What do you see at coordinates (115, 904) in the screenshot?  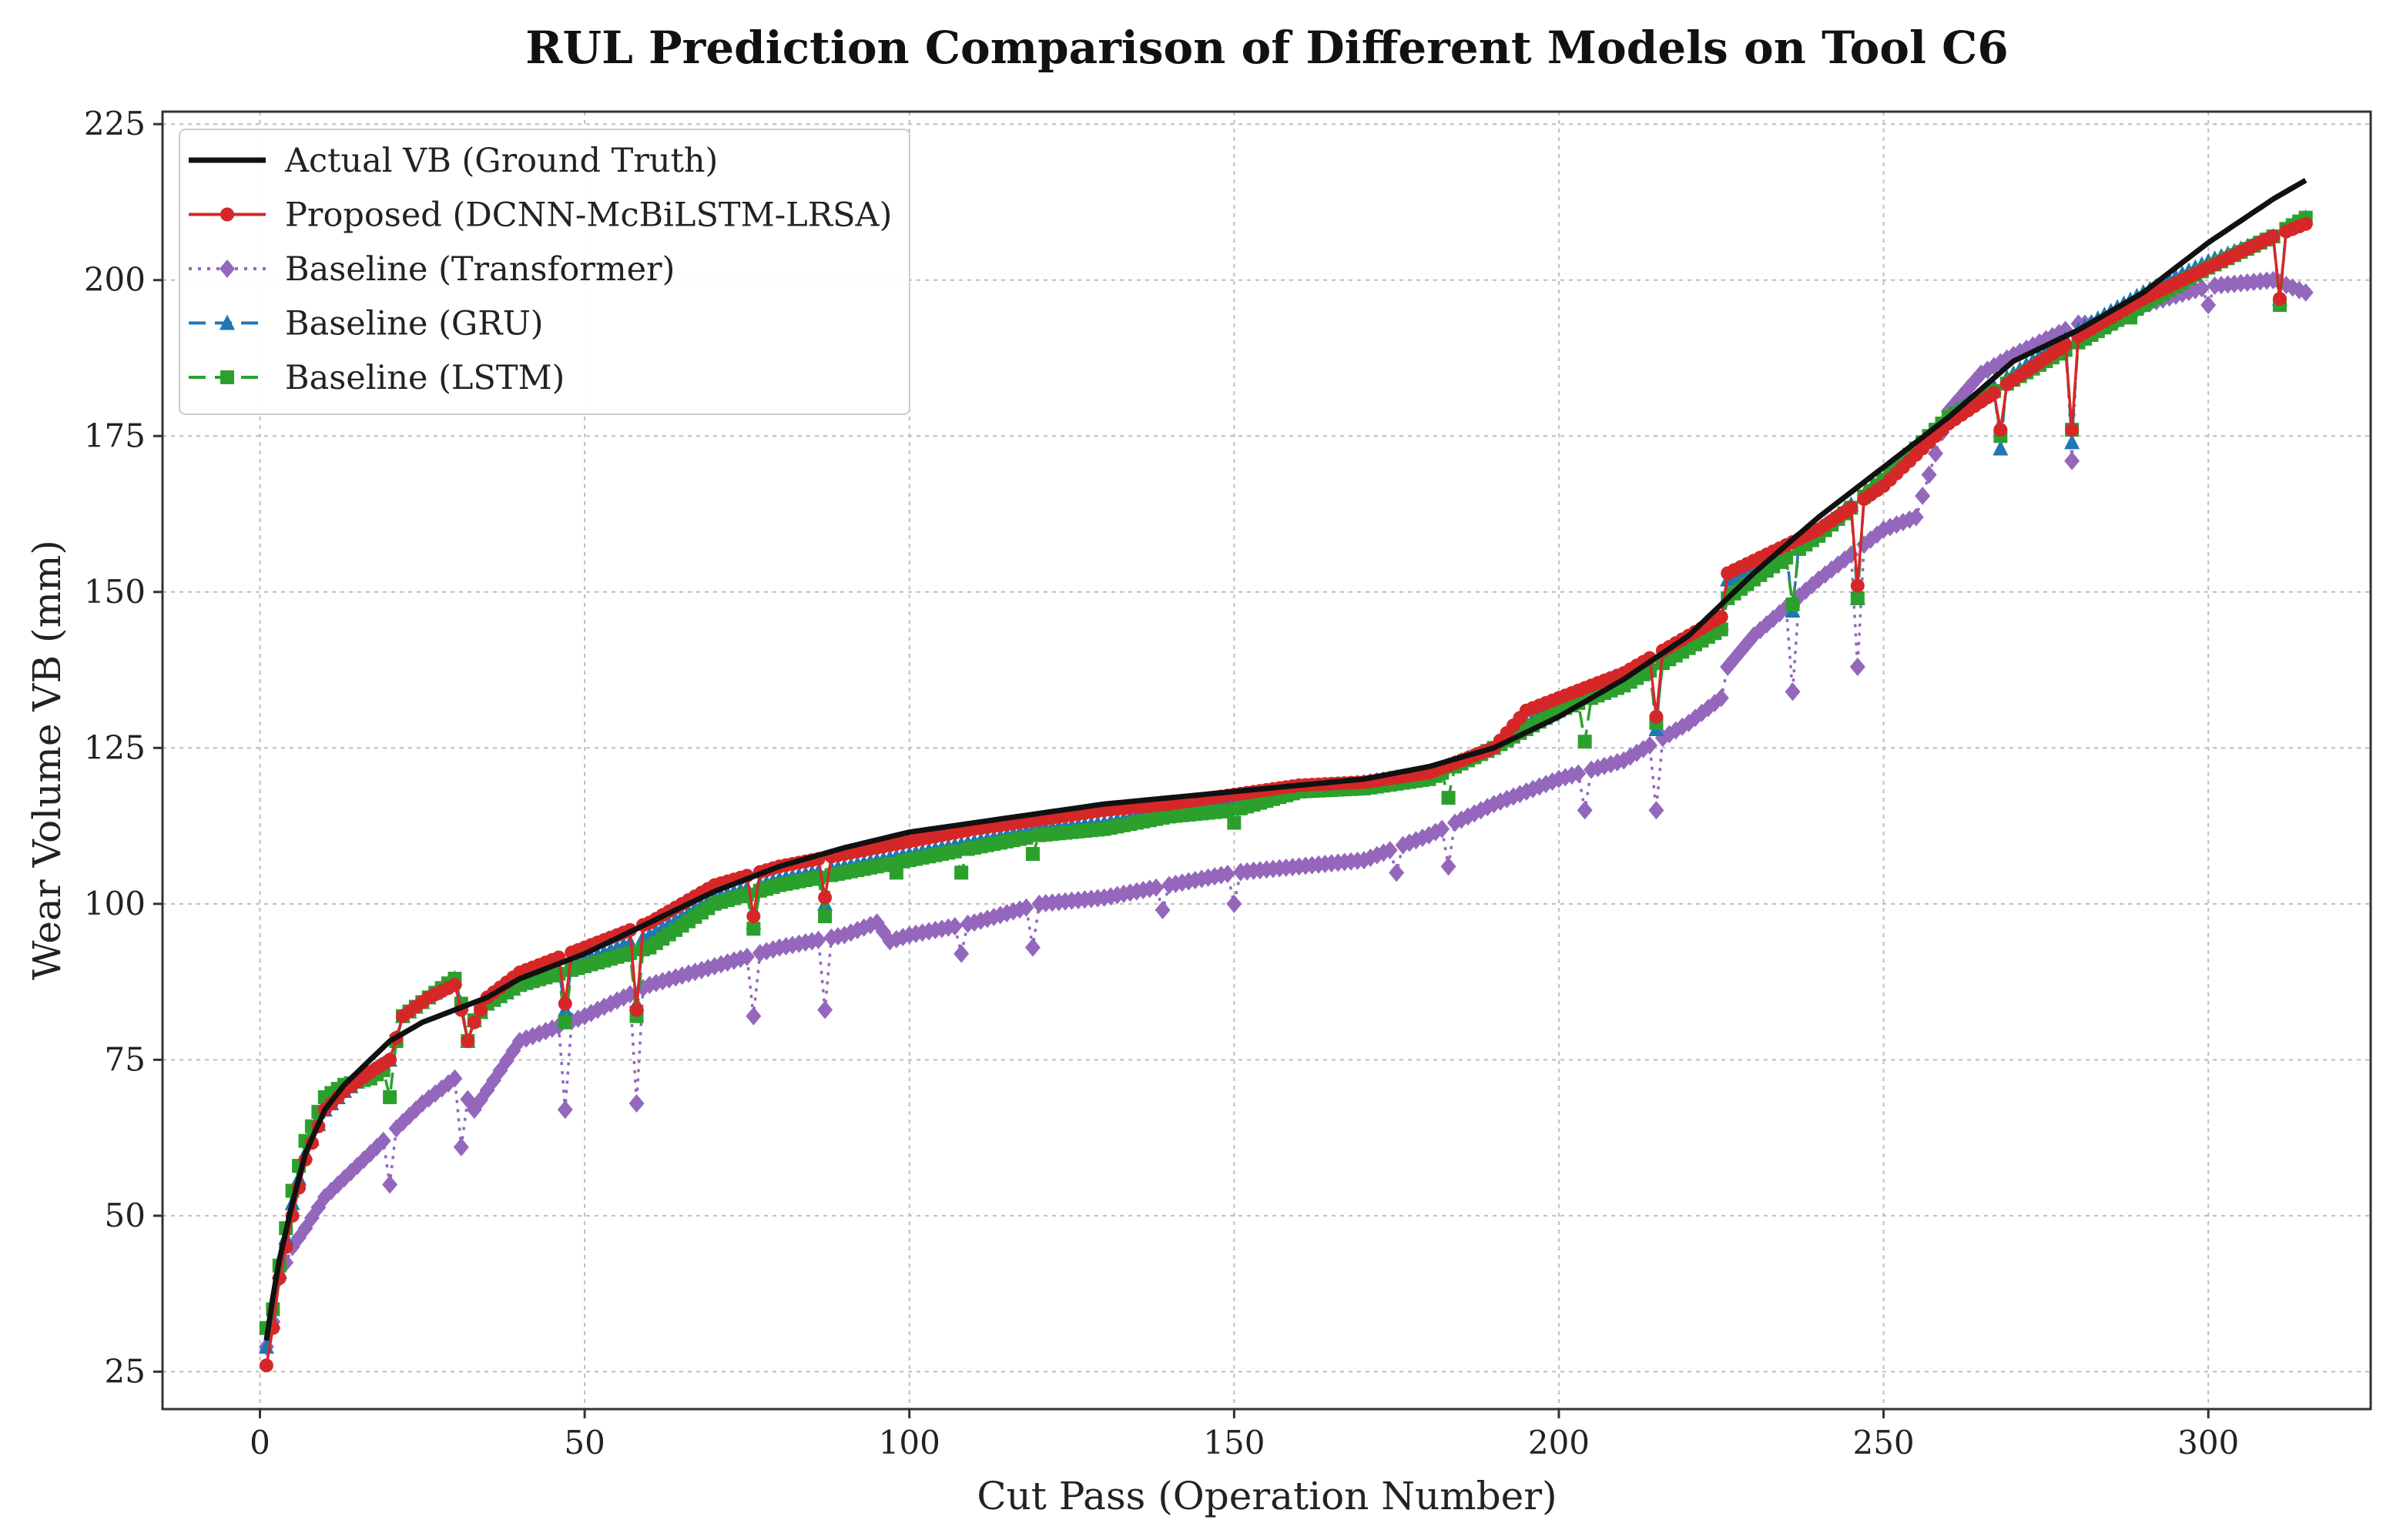 I see `y-tick-label: 100` at bounding box center [115, 904].